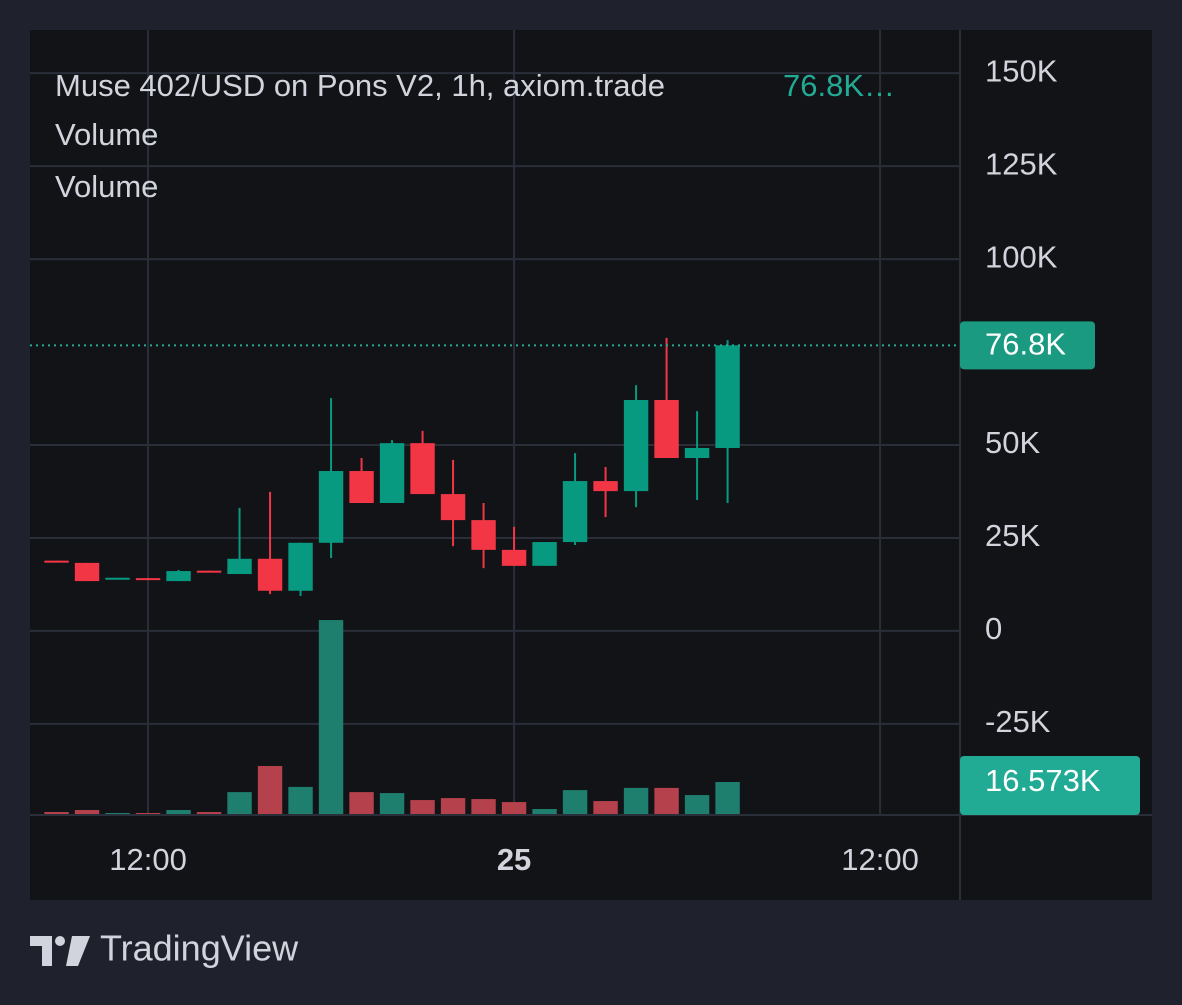 This screenshot has width=1182, height=1005. I want to click on y-tick-label: 100K, so click(1021, 256).